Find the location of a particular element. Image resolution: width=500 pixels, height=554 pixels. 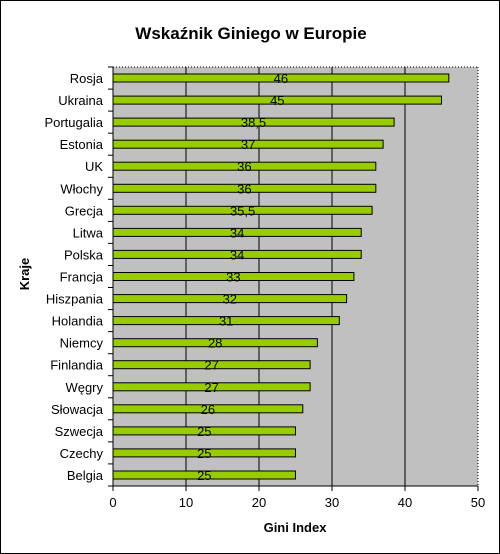

data-label-8: 34 is located at coordinates (237, 232).